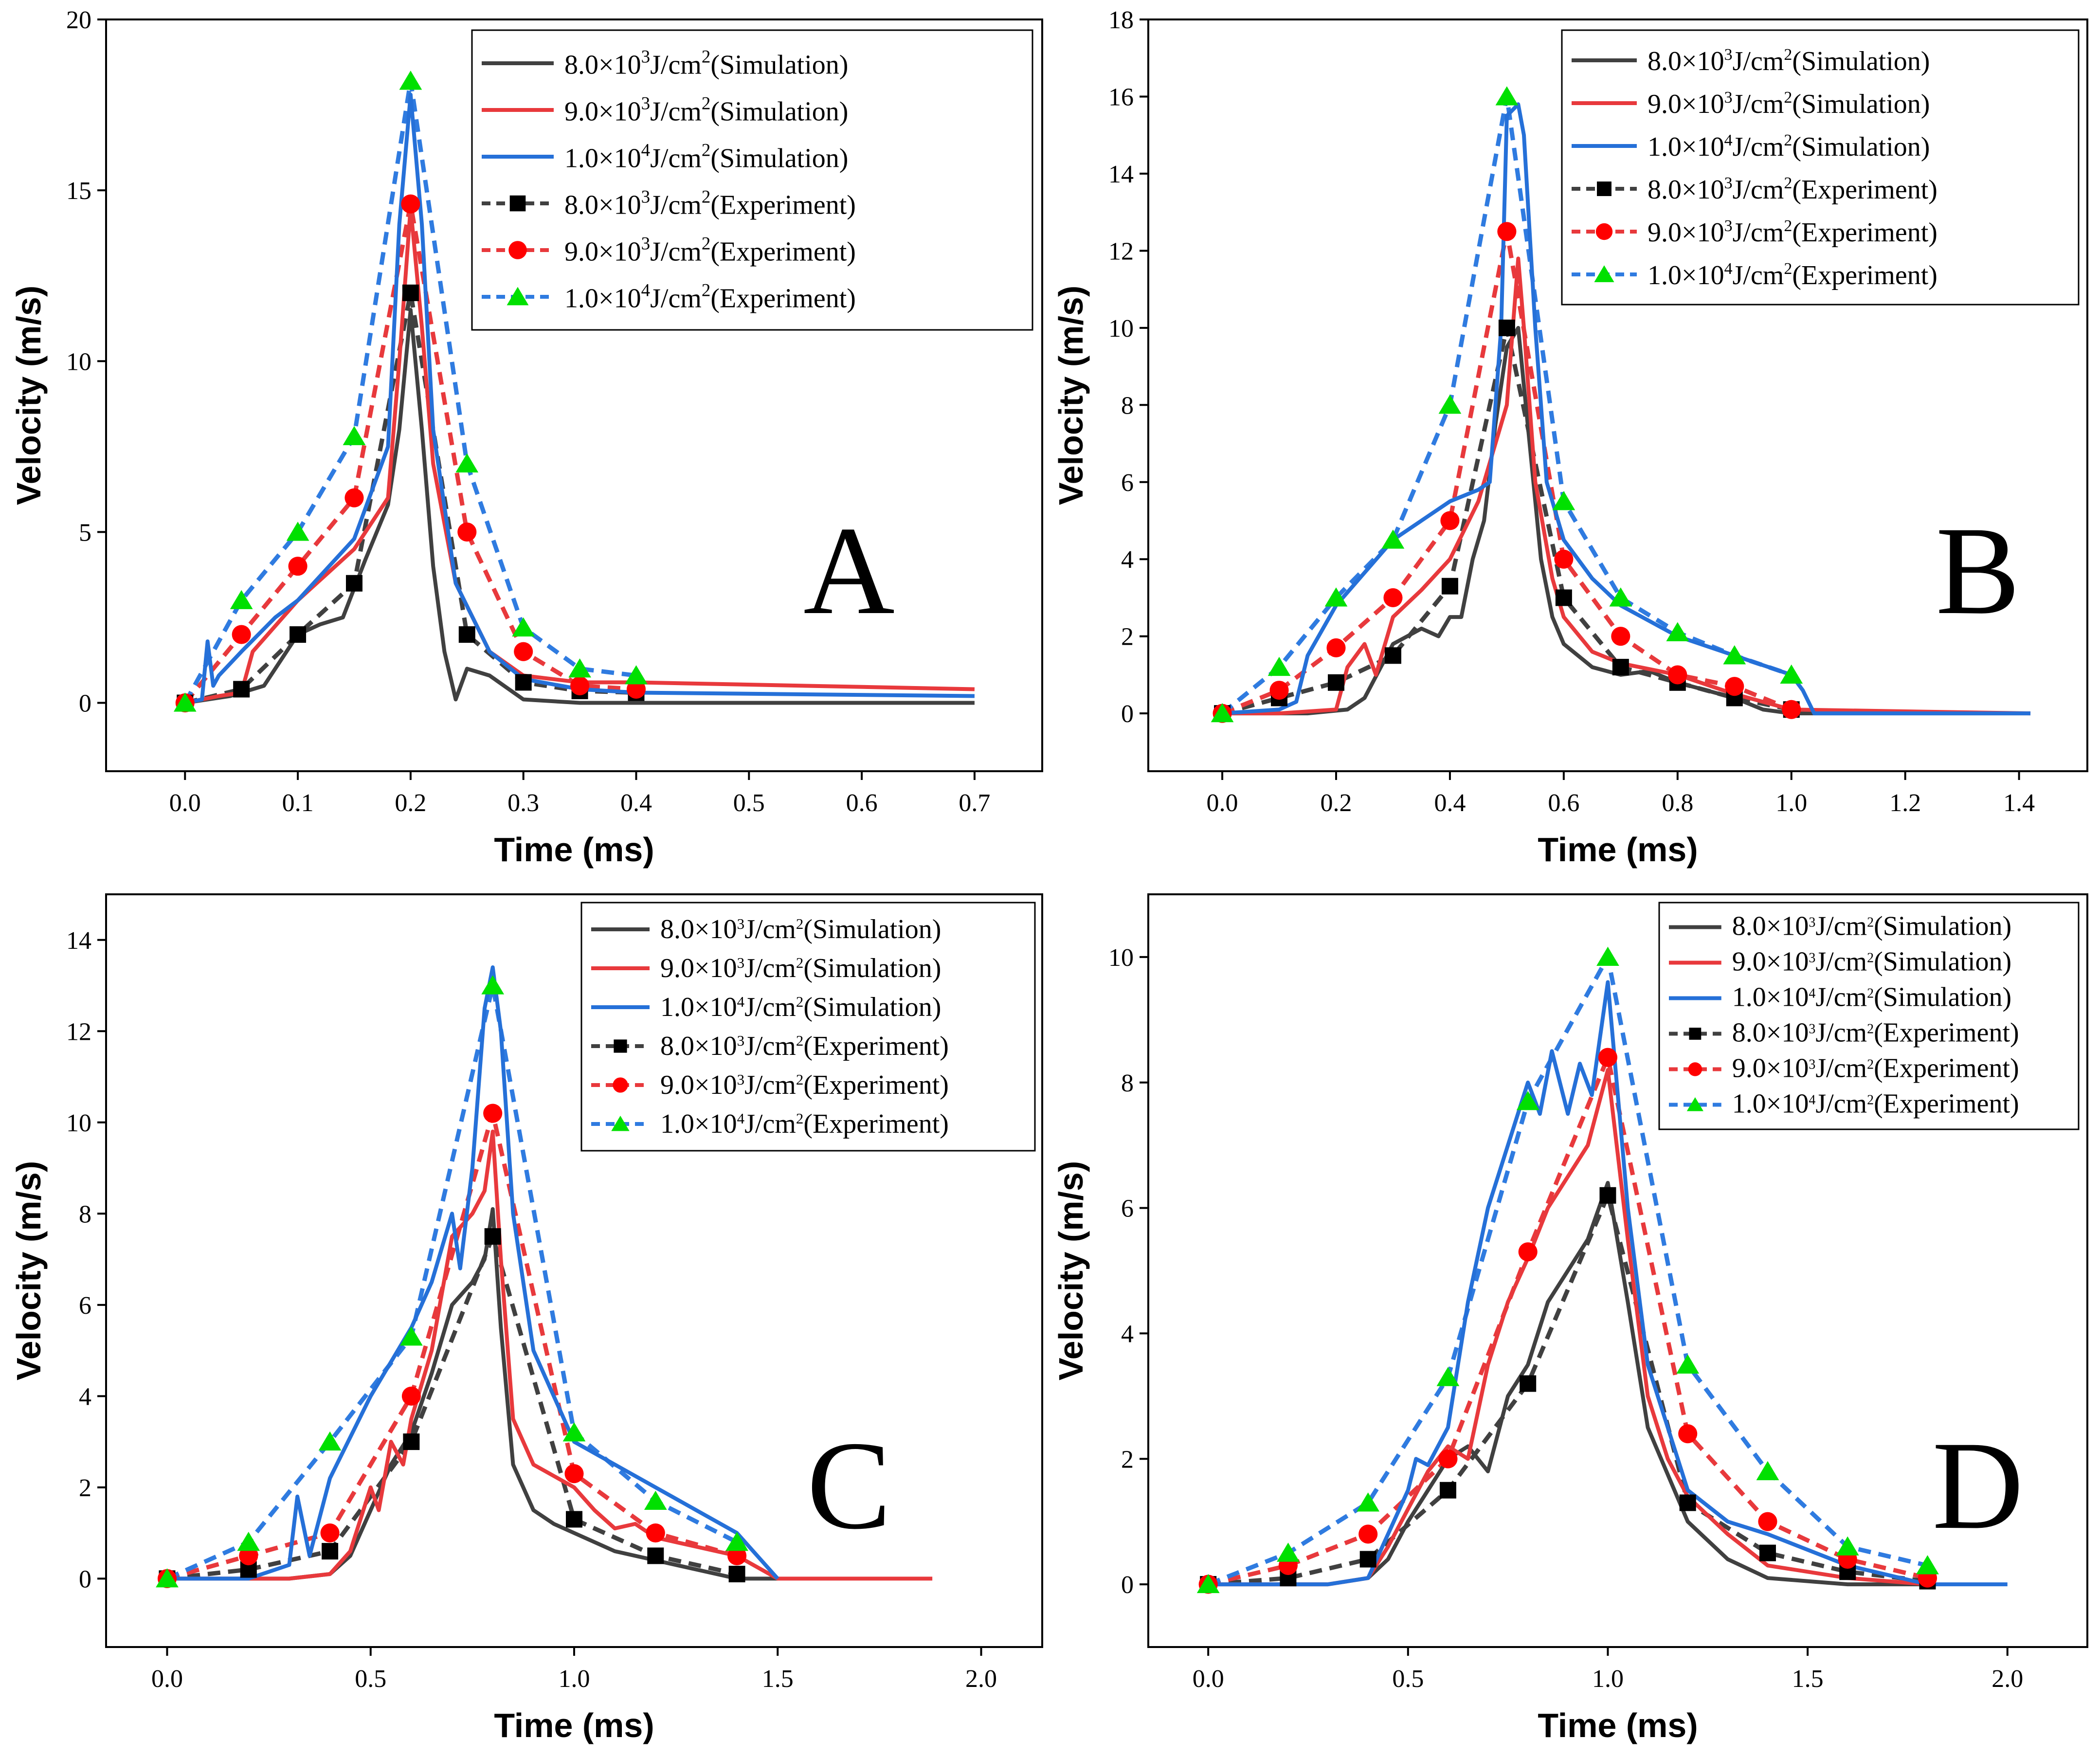  Describe the element at coordinates (1677, 803) in the screenshot. I see `x-tick-label: 0.8` at that location.